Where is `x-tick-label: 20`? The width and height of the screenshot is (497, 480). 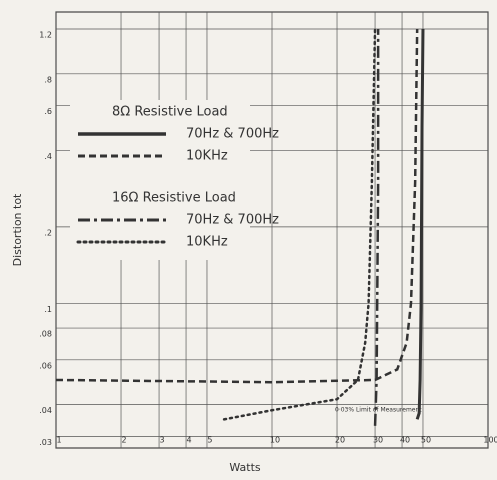
x-tick-label: 20 is located at coordinates (340, 440).